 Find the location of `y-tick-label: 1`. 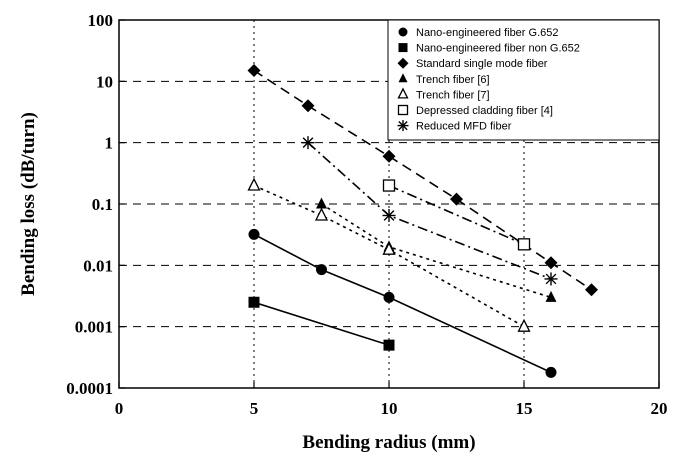

y-tick-label: 1 is located at coordinates (109, 143).